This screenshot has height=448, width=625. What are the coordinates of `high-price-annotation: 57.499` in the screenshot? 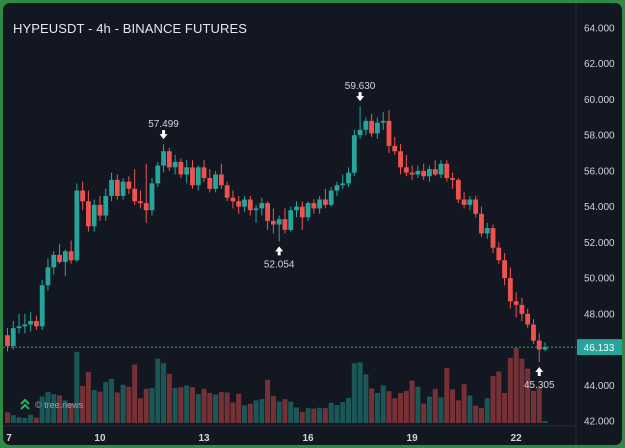 It's located at (163, 124).